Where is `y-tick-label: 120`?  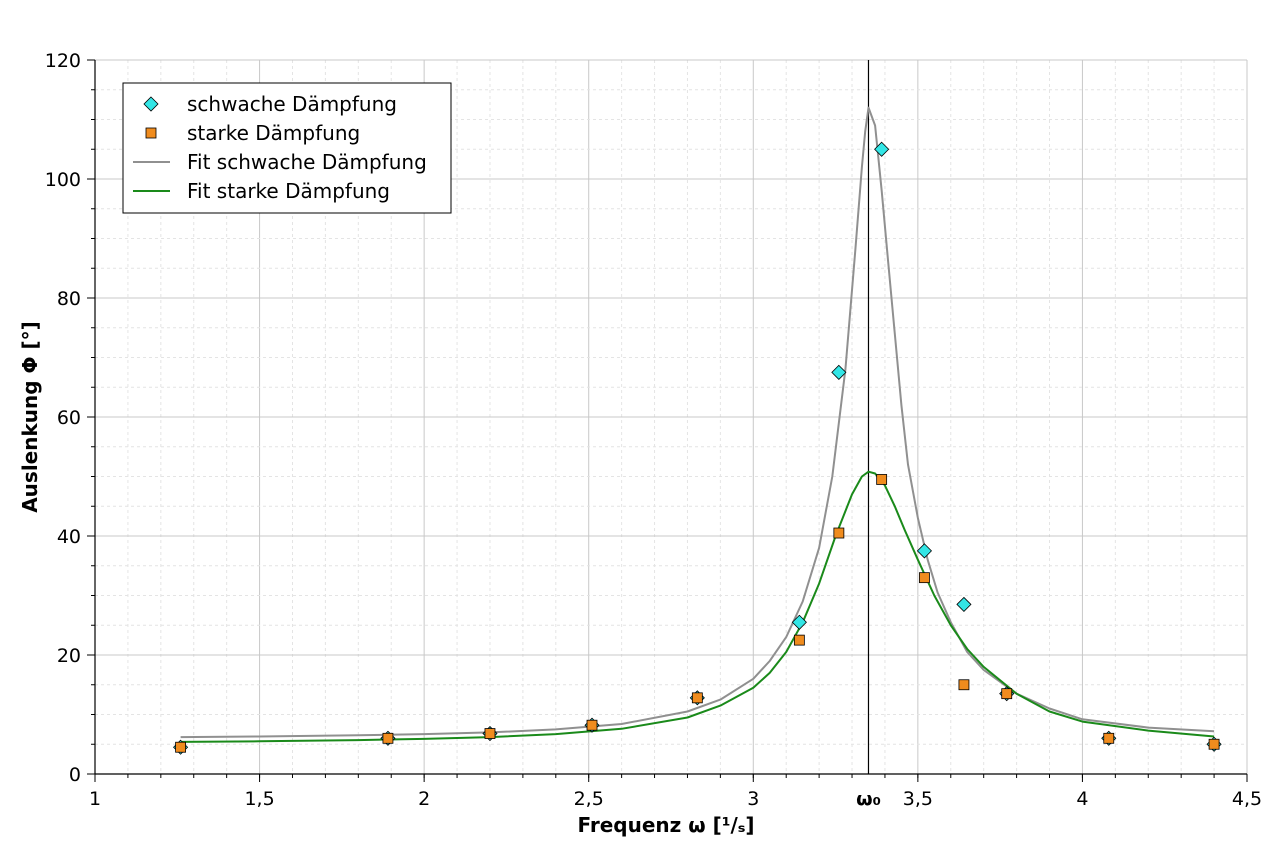
y-tick-label: 120 is located at coordinates (63, 61).